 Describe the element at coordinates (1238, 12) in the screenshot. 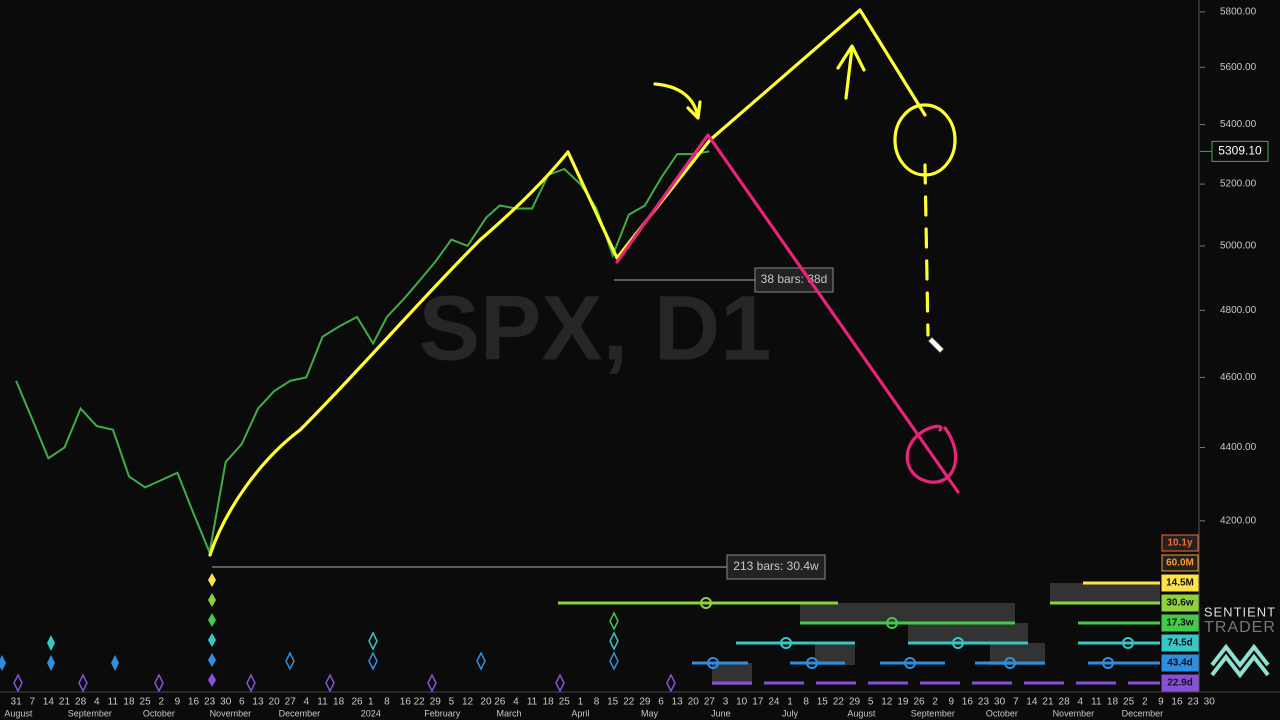

I see `y-tick-label: 5800.00` at that location.